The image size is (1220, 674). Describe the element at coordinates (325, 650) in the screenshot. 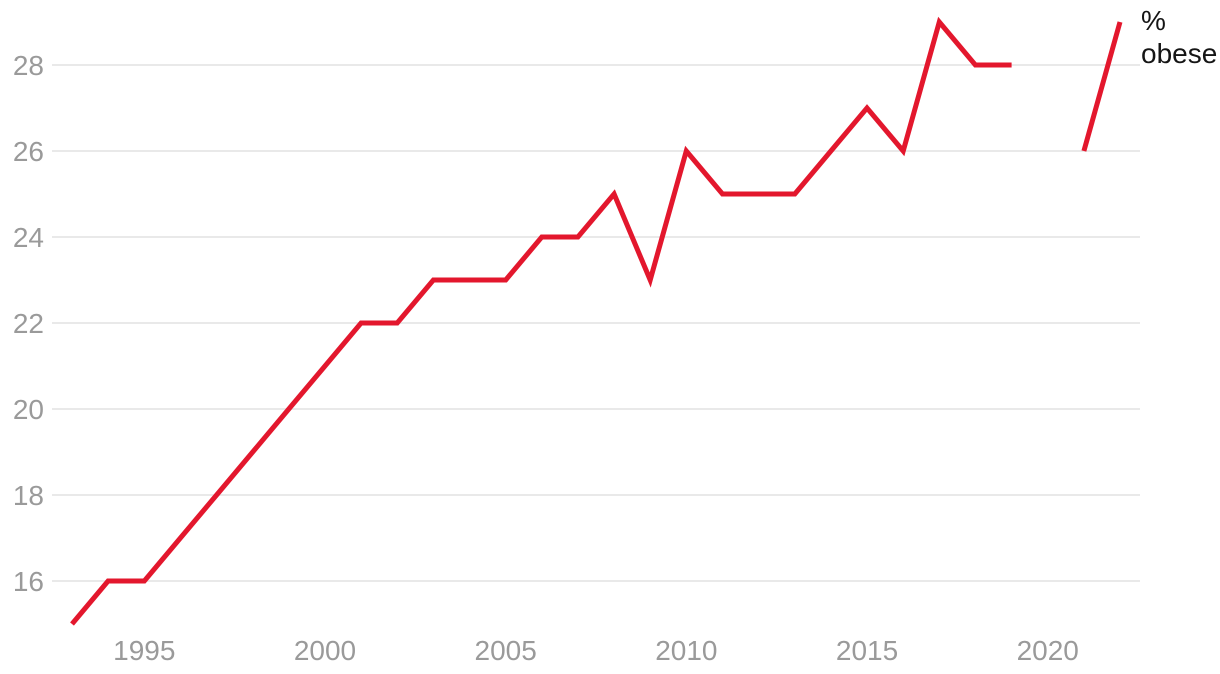

I see `x-axis-label-2000: 2000` at that location.